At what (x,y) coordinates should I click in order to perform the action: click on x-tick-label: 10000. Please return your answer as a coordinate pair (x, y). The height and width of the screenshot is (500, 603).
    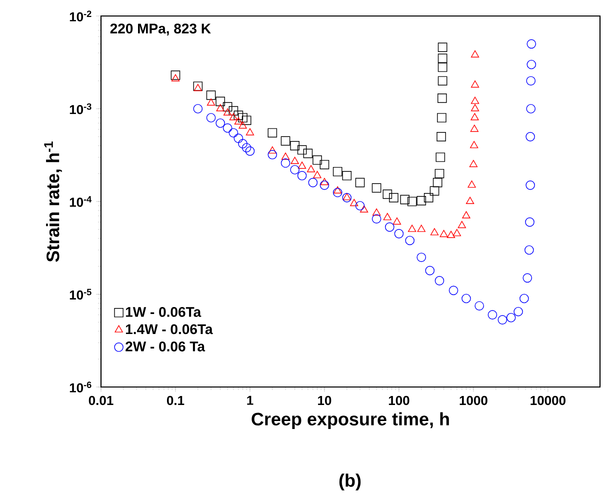
    Looking at the image, I should click on (548, 401).